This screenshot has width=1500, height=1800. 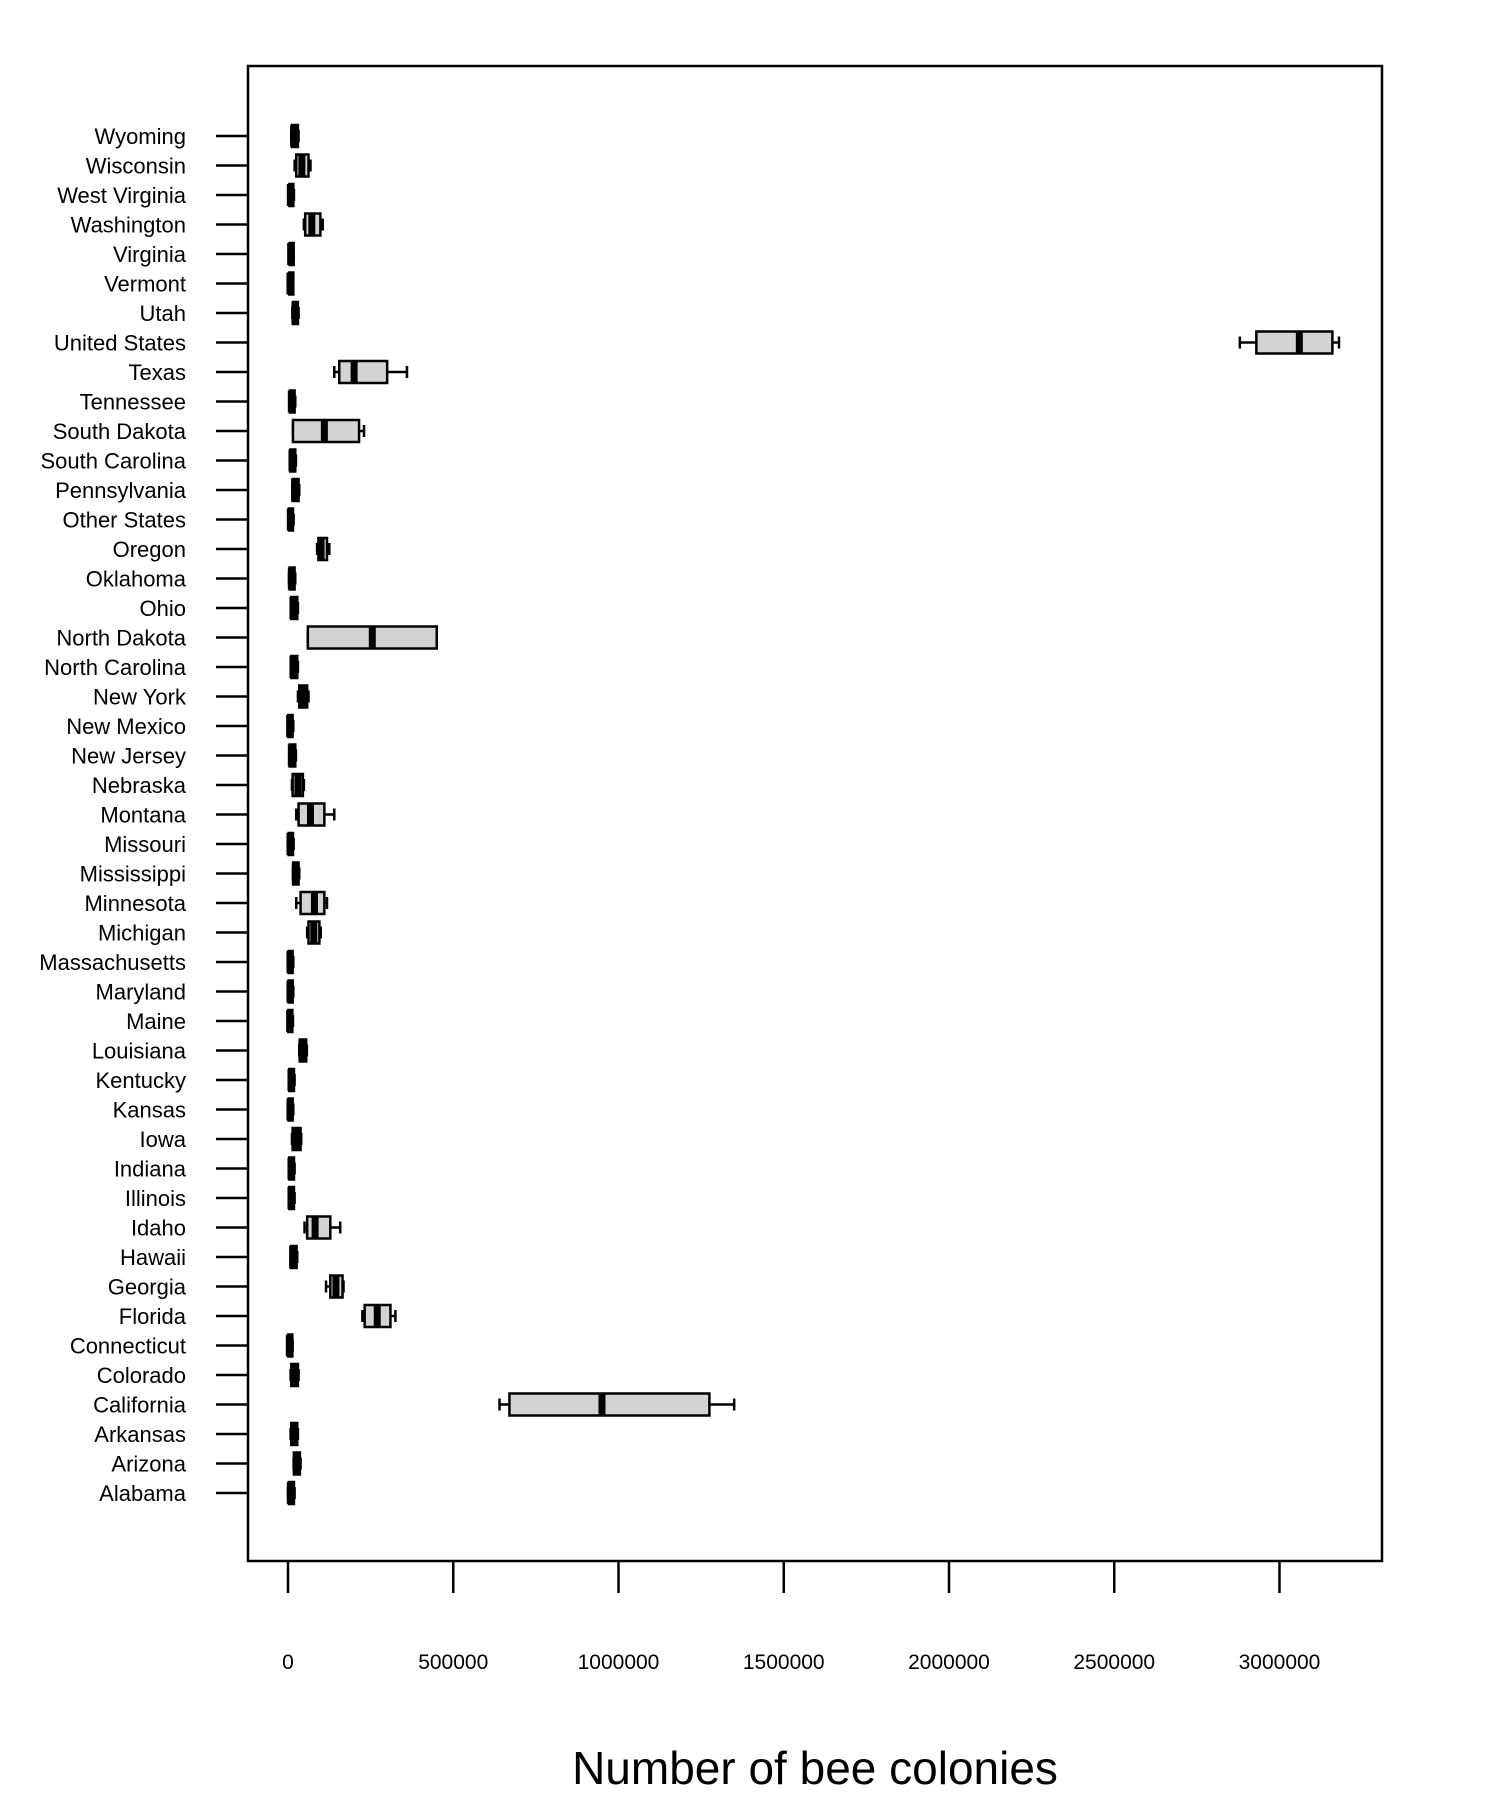 What do you see at coordinates (139, 785) in the screenshot?
I see `y-tick-label: Nebraska` at bounding box center [139, 785].